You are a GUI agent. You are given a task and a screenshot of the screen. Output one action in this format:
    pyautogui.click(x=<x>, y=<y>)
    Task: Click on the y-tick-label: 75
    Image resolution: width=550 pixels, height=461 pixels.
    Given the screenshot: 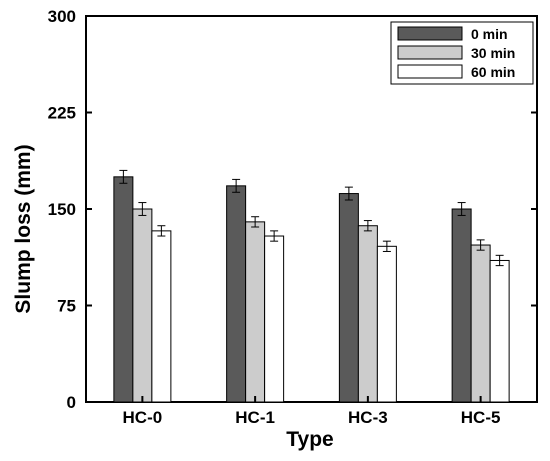 What is the action you would take?
    pyautogui.click(x=66, y=306)
    